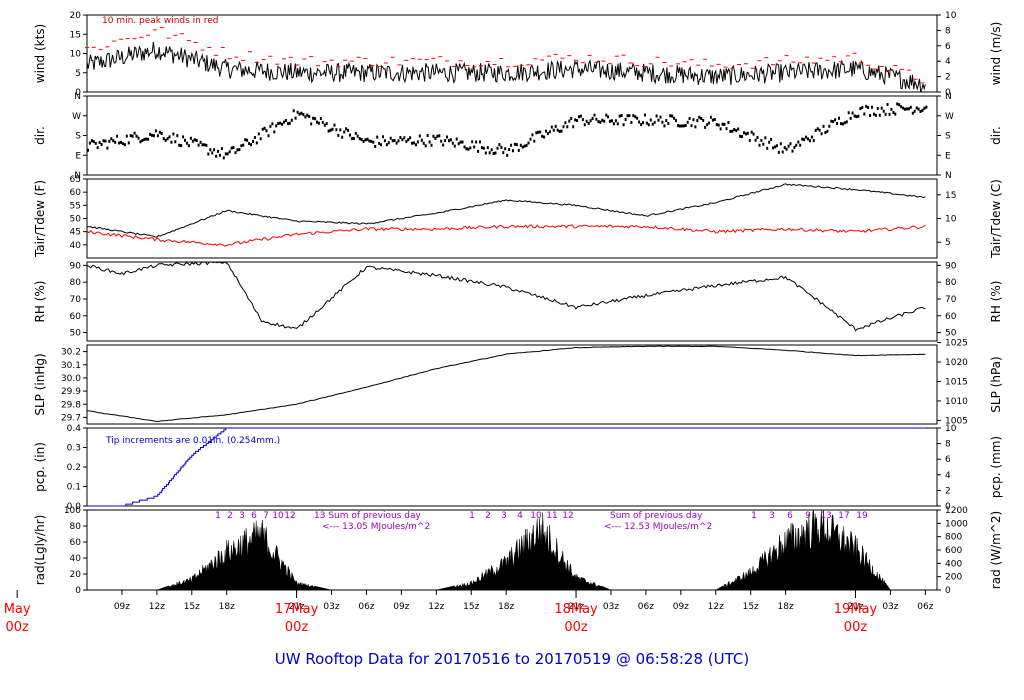 The image size is (1024, 700). What do you see at coordinates (843, 516) in the screenshot?
I see `rad-hour-mark-day3: 17` at bounding box center [843, 516].